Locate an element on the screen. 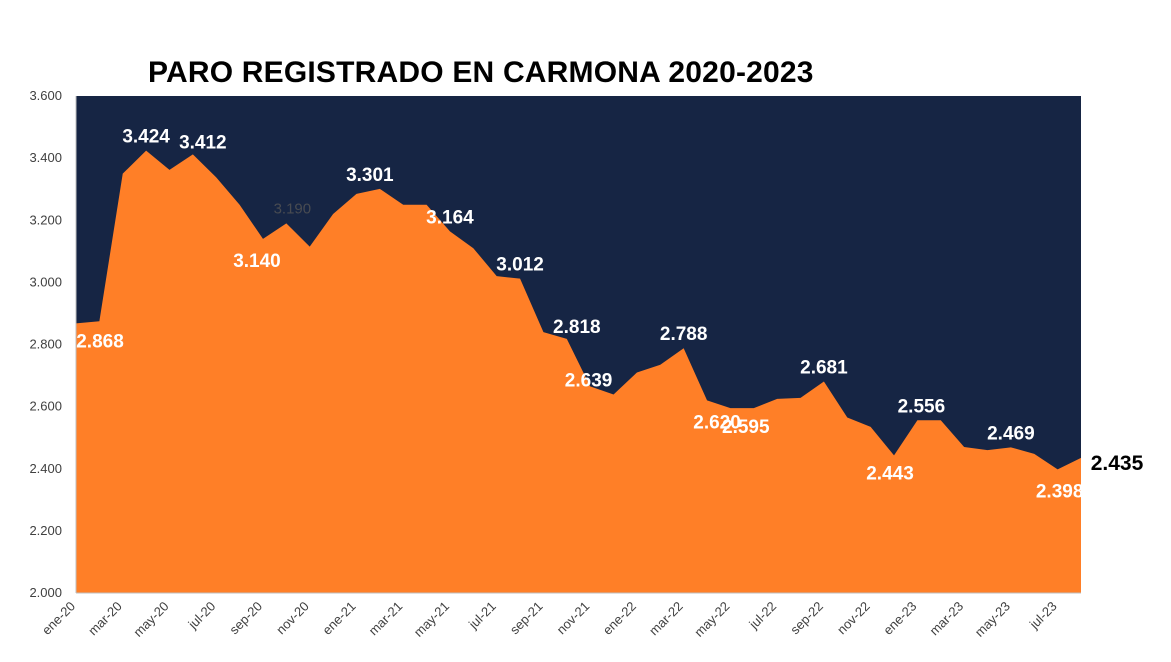 The height and width of the screenshot is (662, 1171). x-tick-label: nov-22 is located at coordinates (853, 618).